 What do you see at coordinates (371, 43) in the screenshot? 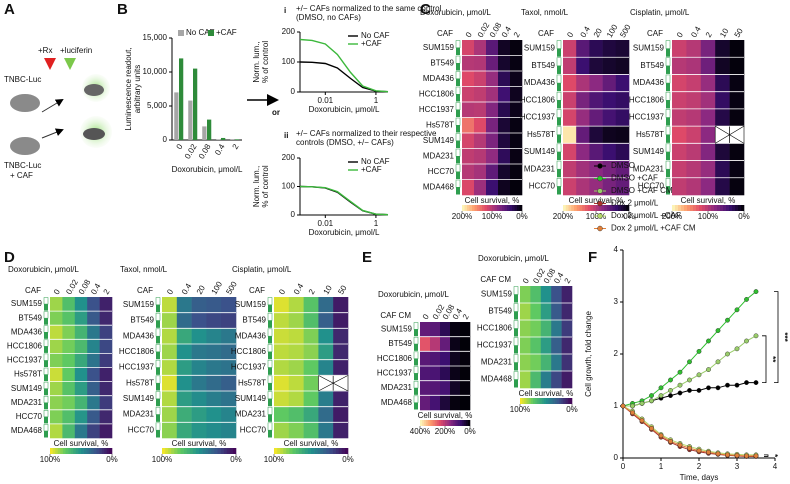
I see `legend-label: +CAF` at bounding box center [371, 43].